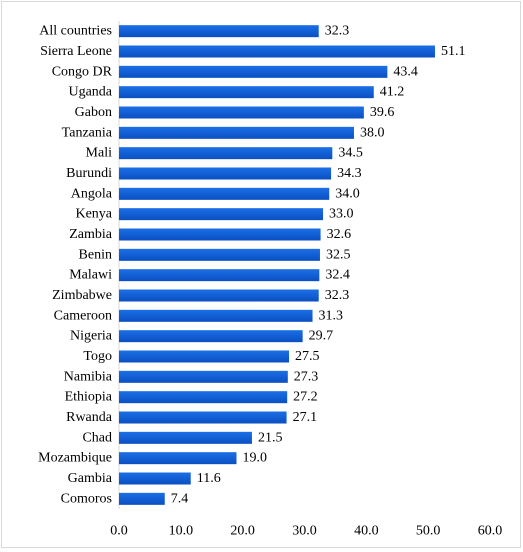 The height and width of the screenshot is (552, 523). What do you see at coordinates (306, 376) in the screenshot?
I see `value-label: 27.3` at bounding box center [306, 376].